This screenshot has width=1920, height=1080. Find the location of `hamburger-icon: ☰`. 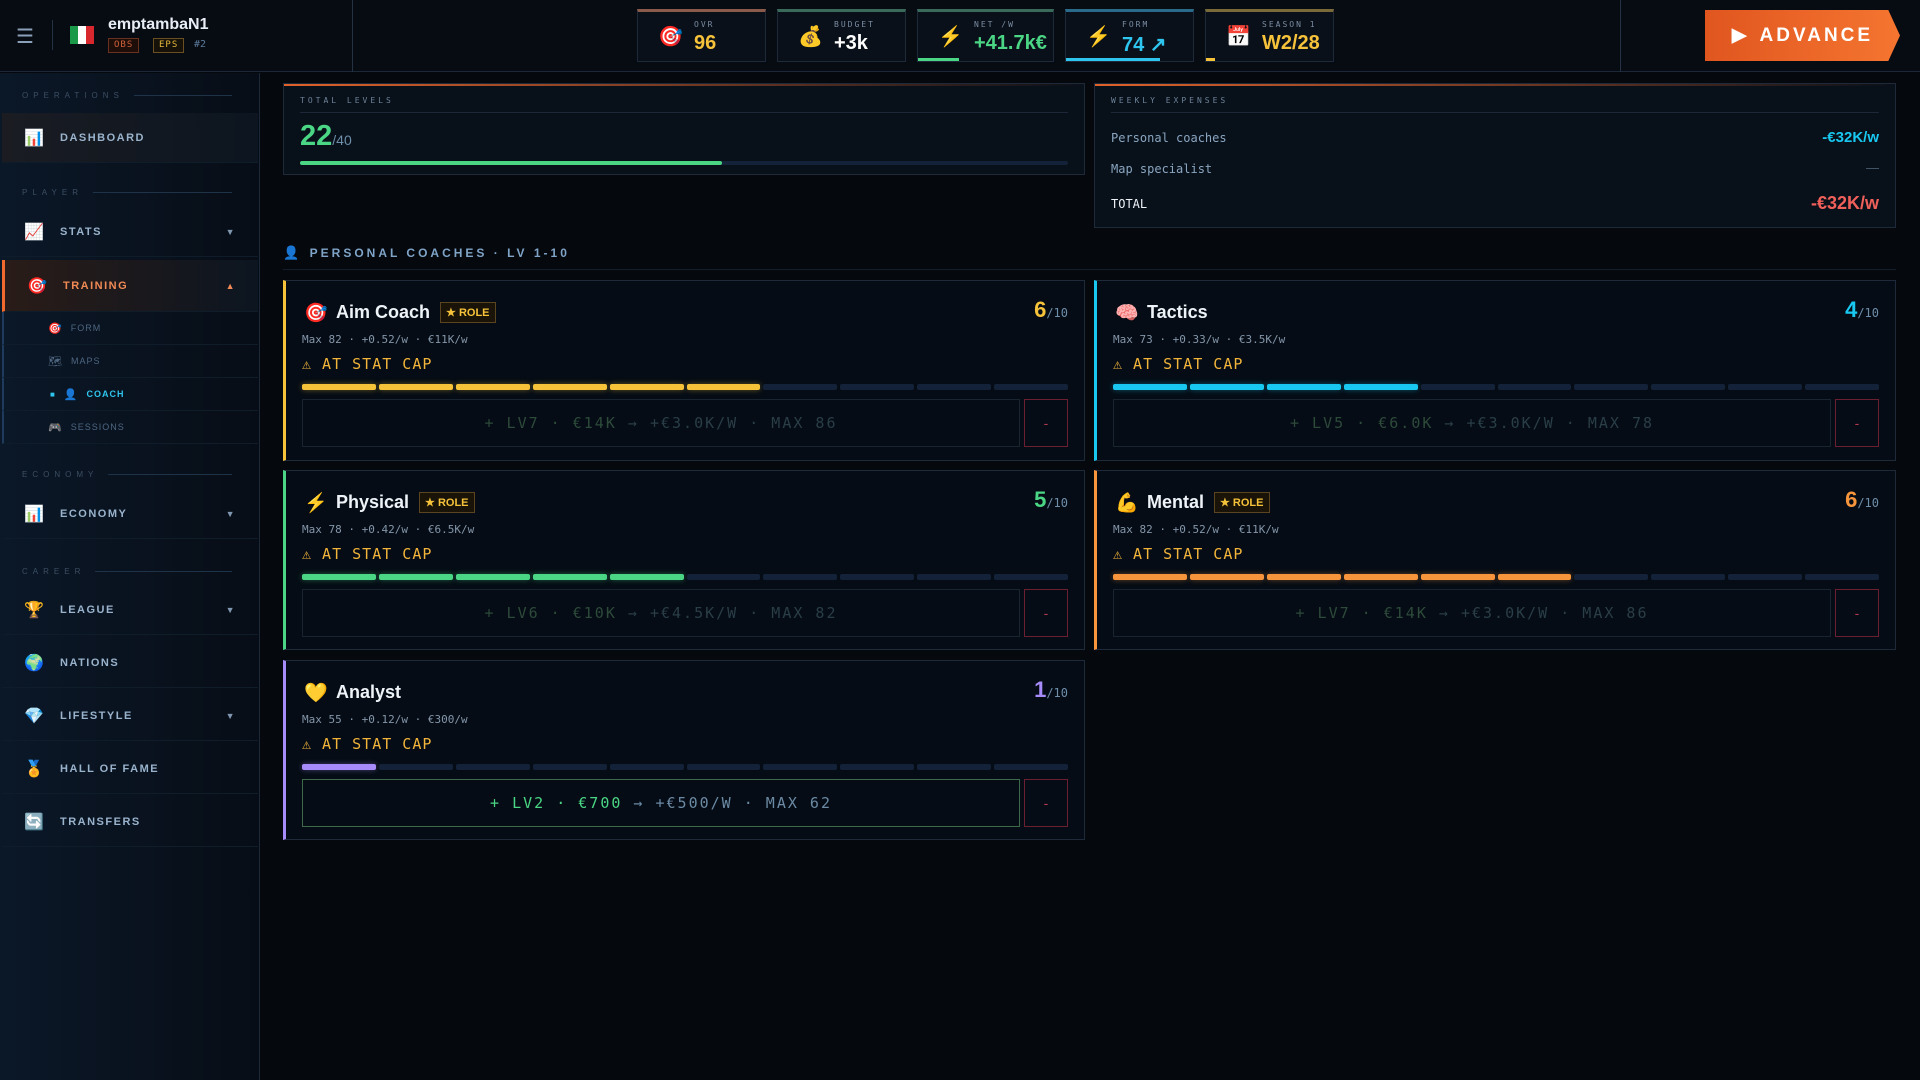

hamburger-icon: ☰ is located at coordinates (25, 37).